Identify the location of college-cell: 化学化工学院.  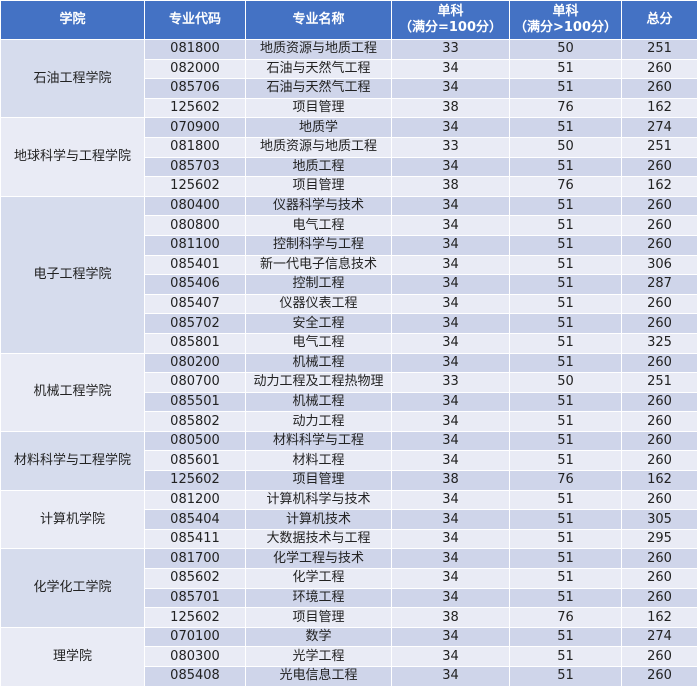
(72, 588).